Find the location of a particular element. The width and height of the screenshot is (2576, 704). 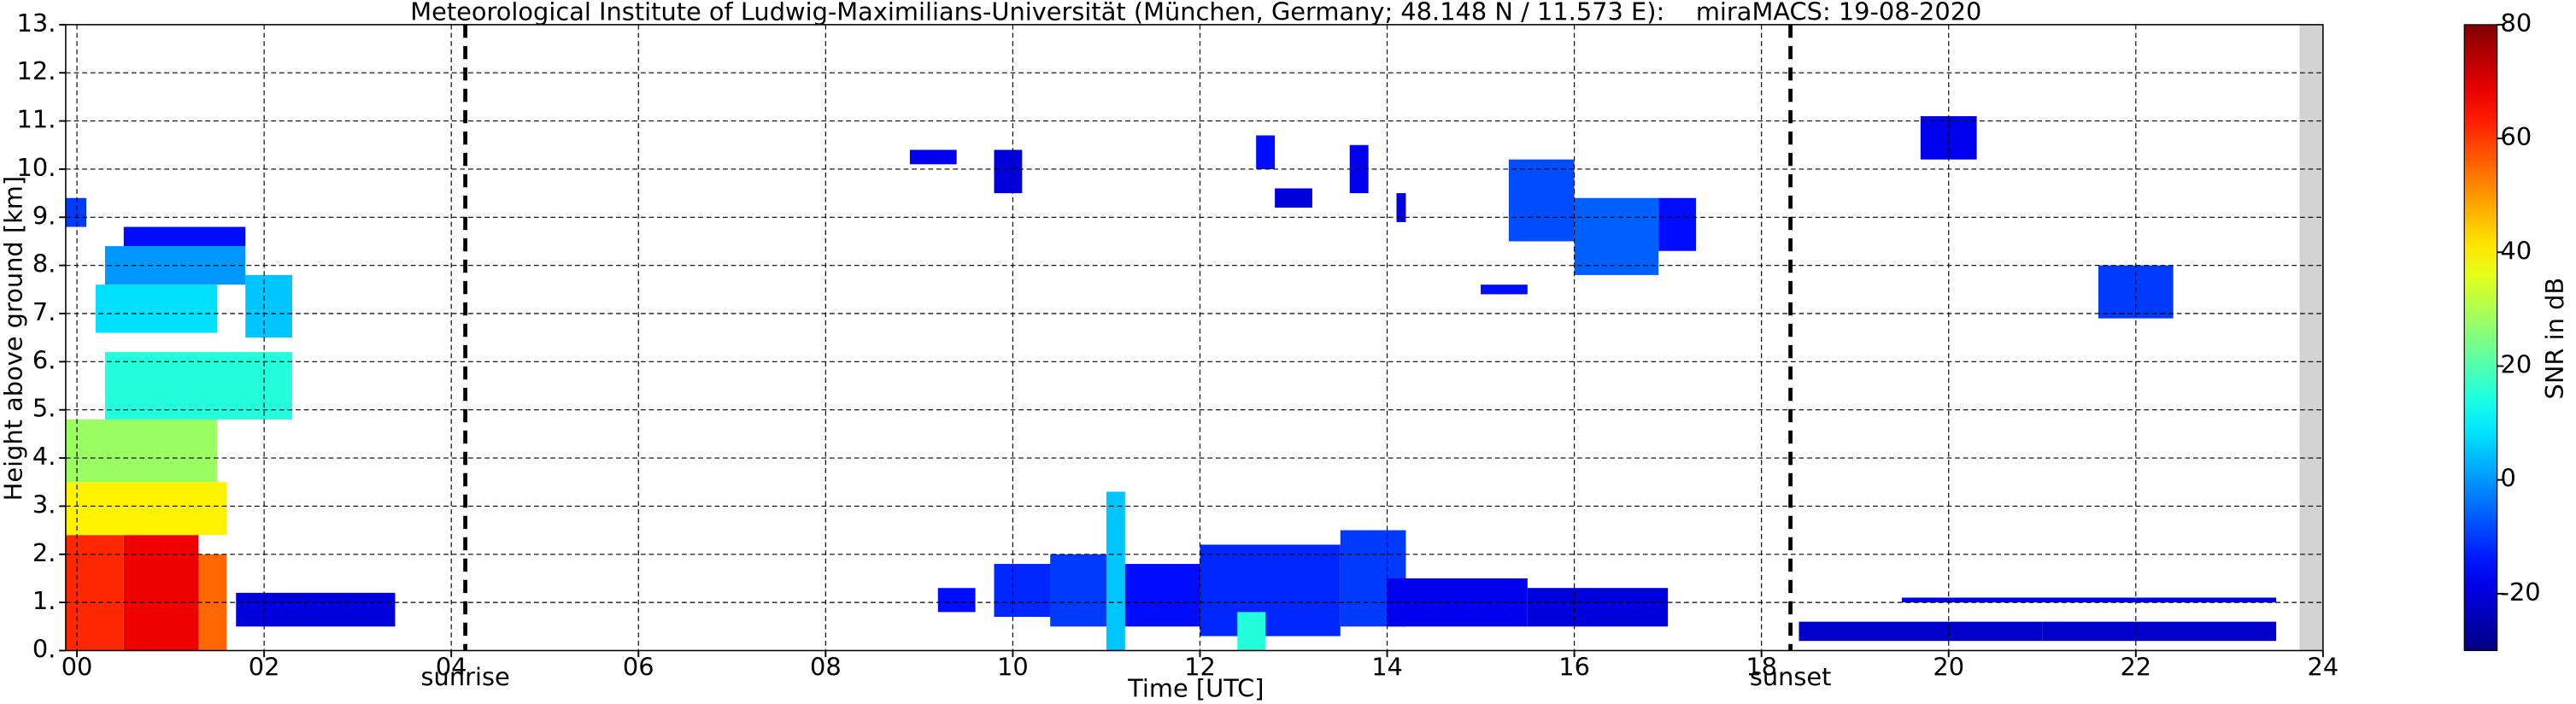

x-tick-label: 20 is located at coordinates (1948, 667).